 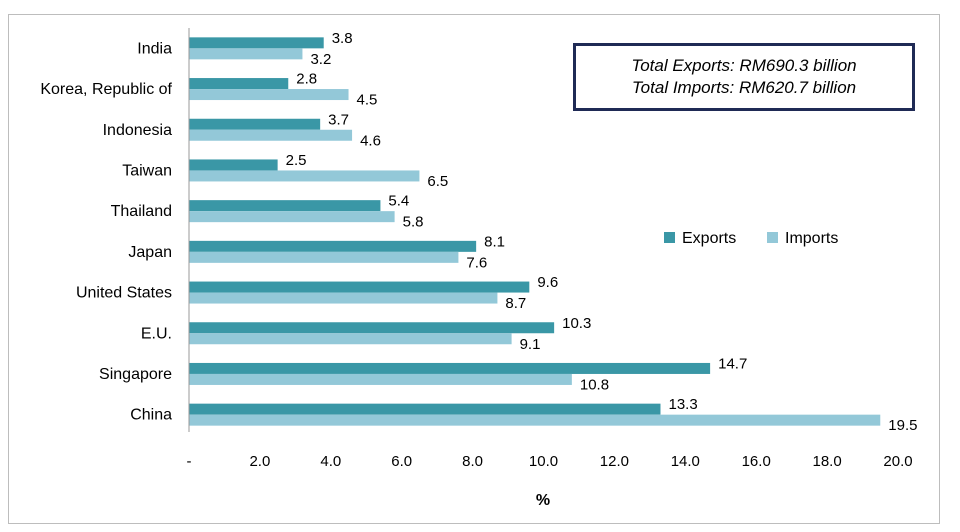 I want to click on category-label: Japan, so click(x=150, y=252).